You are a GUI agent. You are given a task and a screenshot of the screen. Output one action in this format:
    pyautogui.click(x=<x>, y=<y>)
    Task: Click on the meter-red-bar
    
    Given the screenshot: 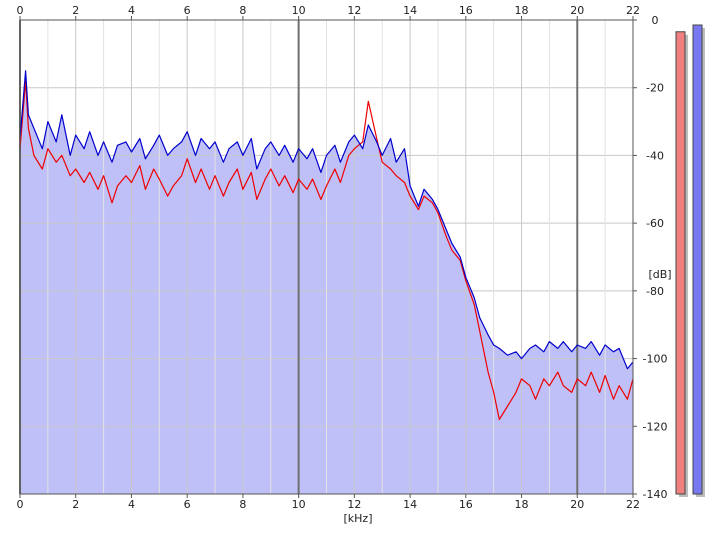 What is the action you would take?
    pyautogui.click(x=680, y=263)
    